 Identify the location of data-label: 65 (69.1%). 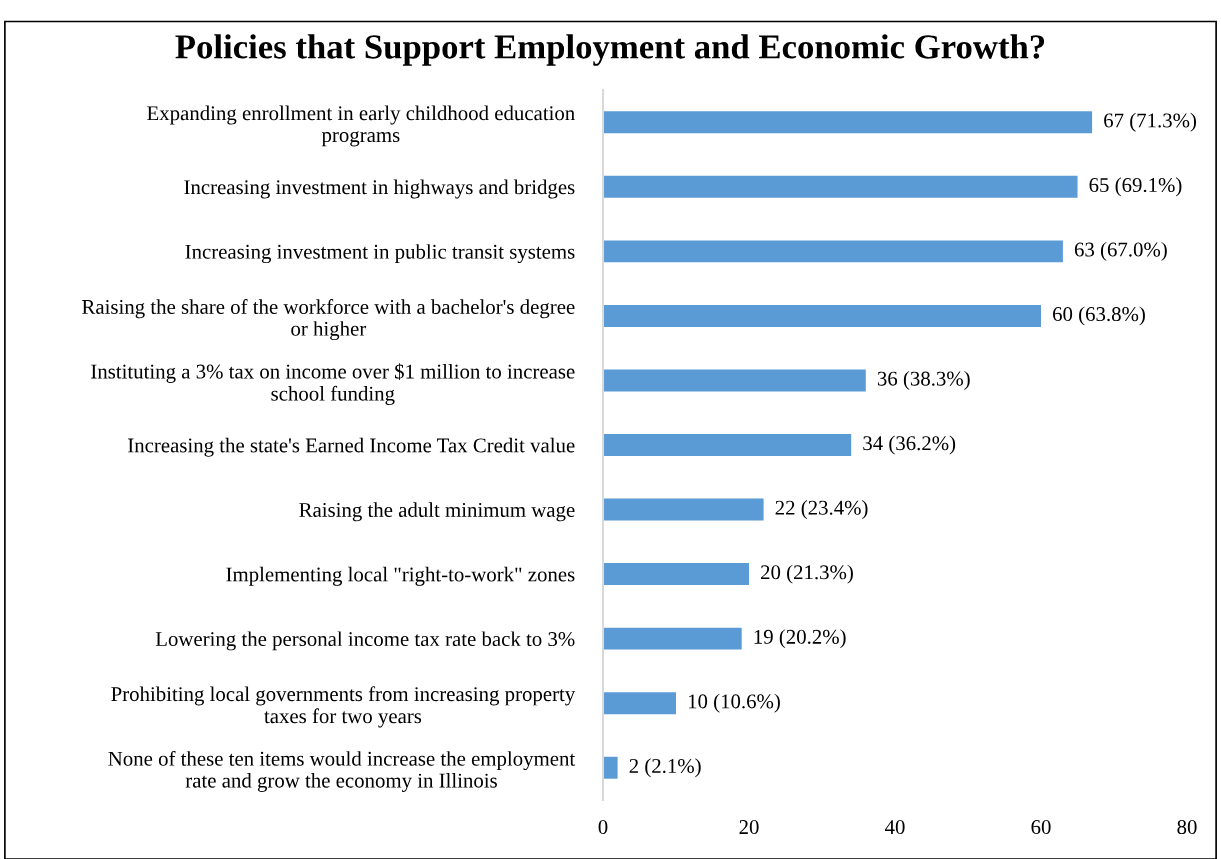
(1135, 187).